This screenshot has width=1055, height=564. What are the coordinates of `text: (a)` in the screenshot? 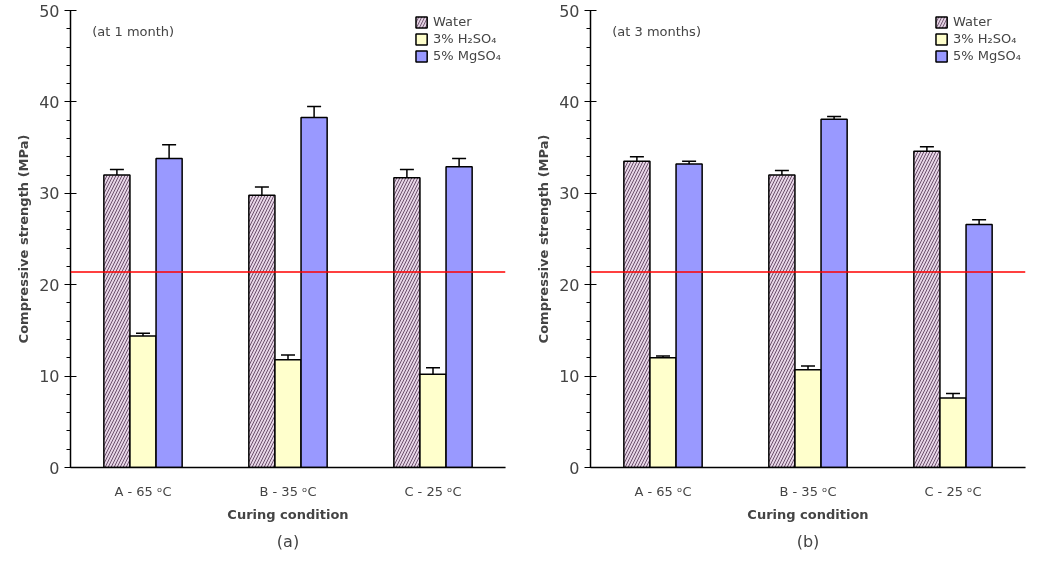 It's located at (288, 541).